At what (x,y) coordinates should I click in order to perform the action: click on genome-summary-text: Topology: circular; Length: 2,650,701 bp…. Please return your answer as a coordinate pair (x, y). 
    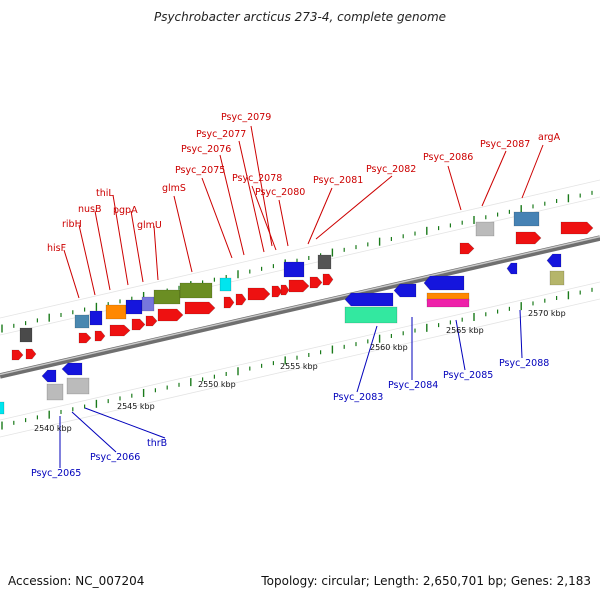
    Looking at the image, I should click on (426, 581).